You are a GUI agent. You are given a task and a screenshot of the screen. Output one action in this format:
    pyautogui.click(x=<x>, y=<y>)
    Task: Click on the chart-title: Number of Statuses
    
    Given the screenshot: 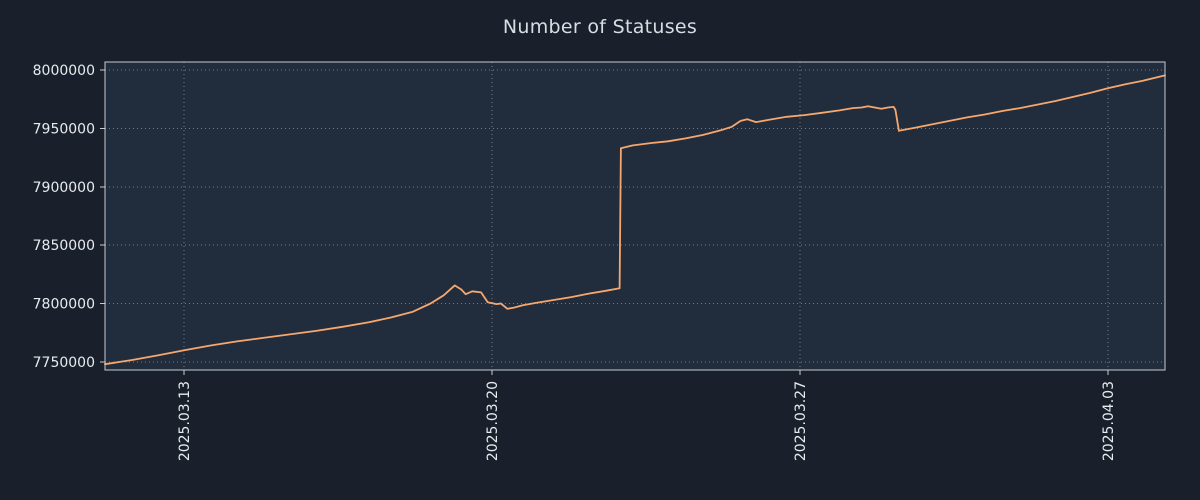 What is the action you would take?
    pyautogui.click(x=600, y=27)
    